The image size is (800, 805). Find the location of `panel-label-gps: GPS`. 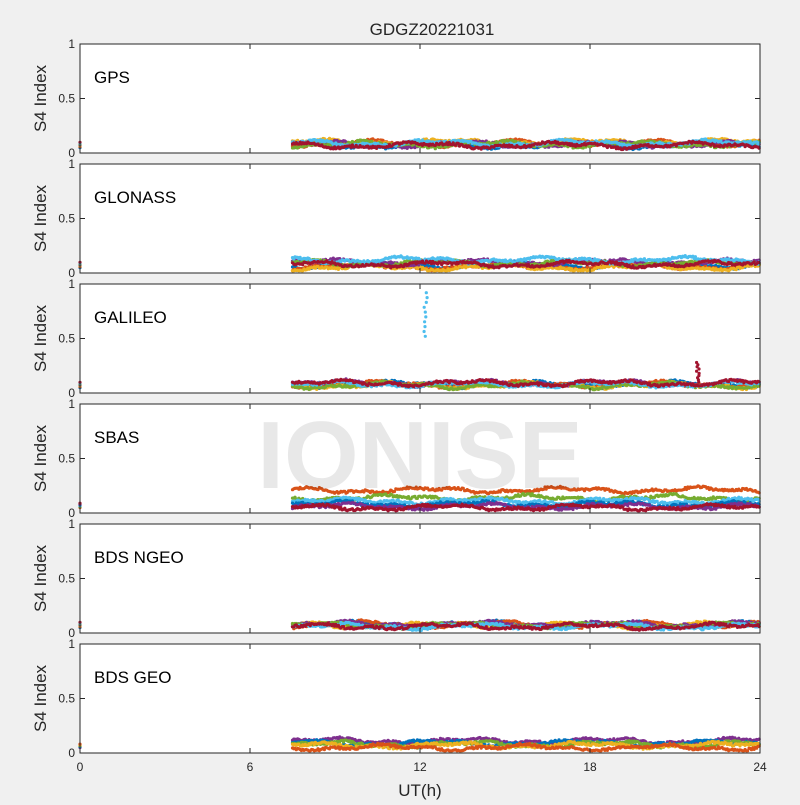

panel-label-gps: GPS is located at coordinates (112, 77).